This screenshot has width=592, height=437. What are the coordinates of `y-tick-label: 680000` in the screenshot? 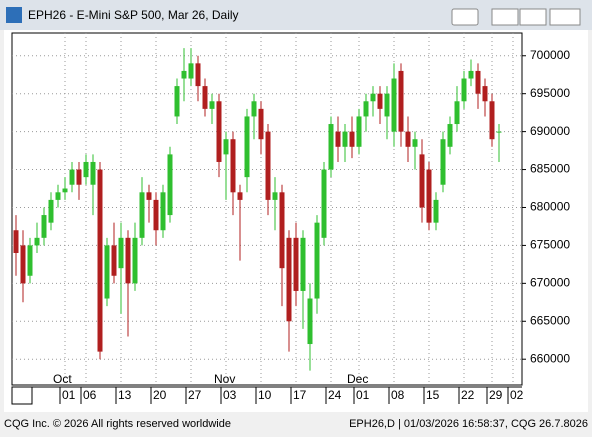 It's located at (550, 207).